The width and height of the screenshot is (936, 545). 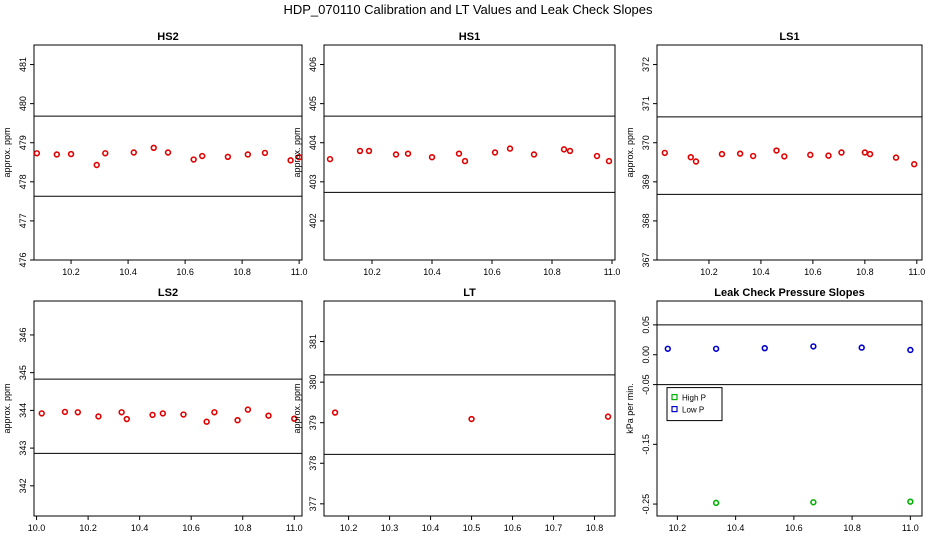 I want to click on y-tick-label: 477, so click(x=23, y=220).